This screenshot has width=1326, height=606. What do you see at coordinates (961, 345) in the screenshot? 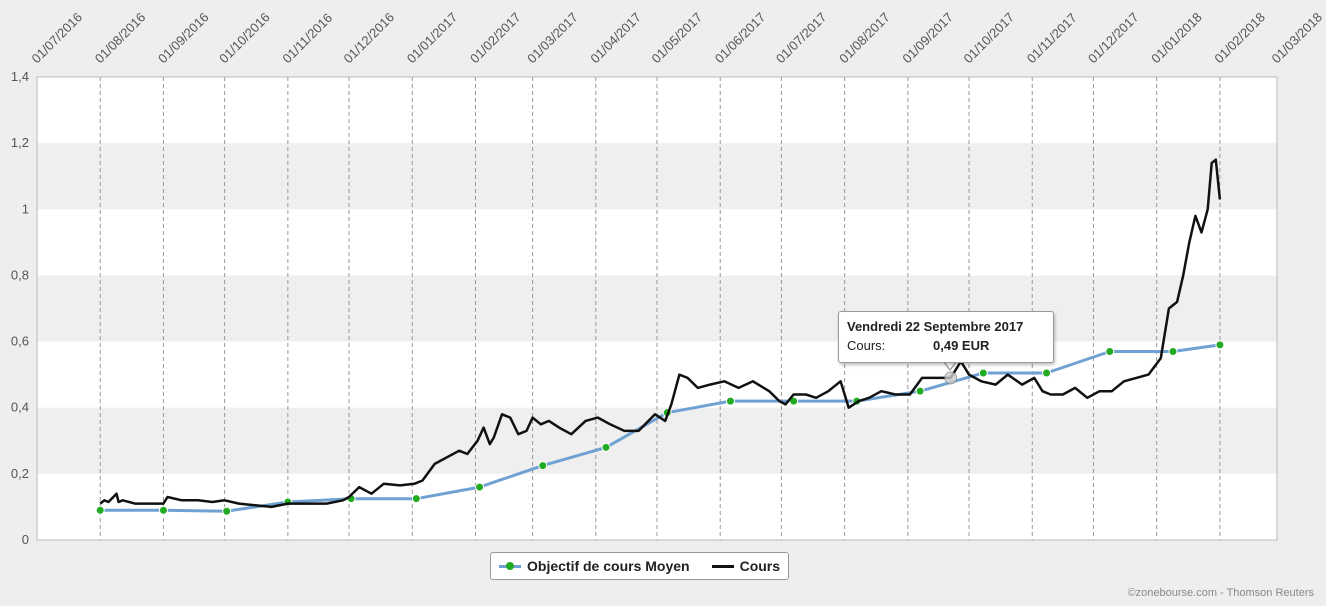
I see `tooltip-value: 0,49 EUR` at bounding box center [961, 345].